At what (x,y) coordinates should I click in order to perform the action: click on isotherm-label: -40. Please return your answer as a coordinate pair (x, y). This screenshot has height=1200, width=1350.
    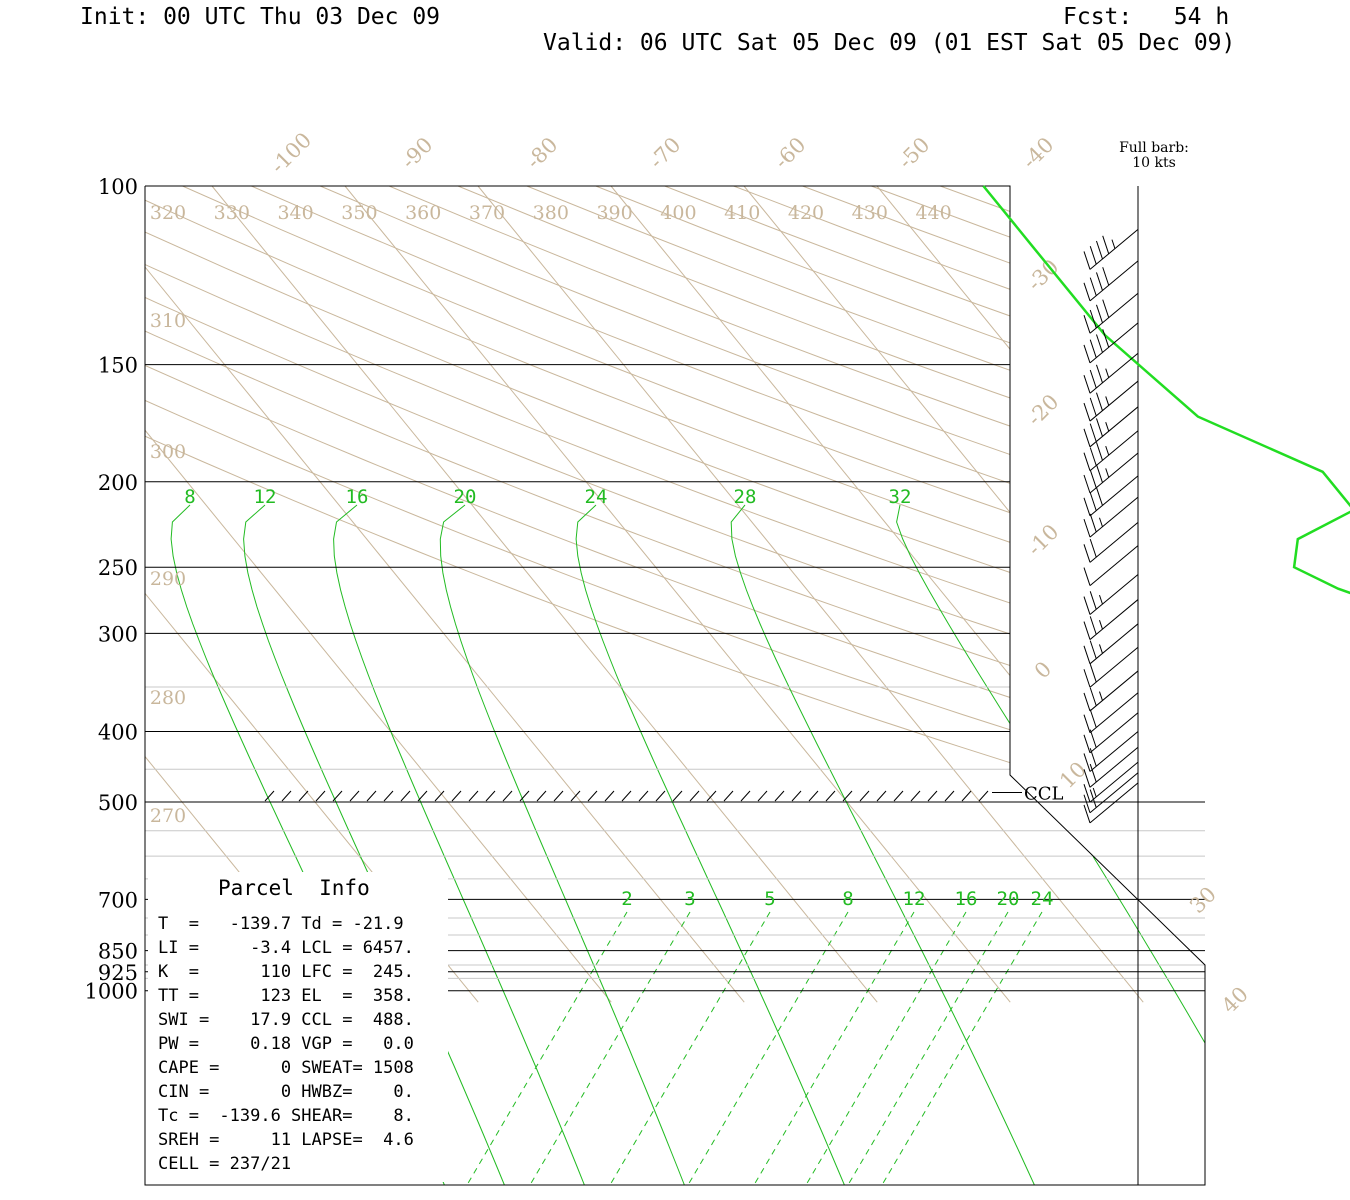
    Looking at the image, I should click on (1038, 153).